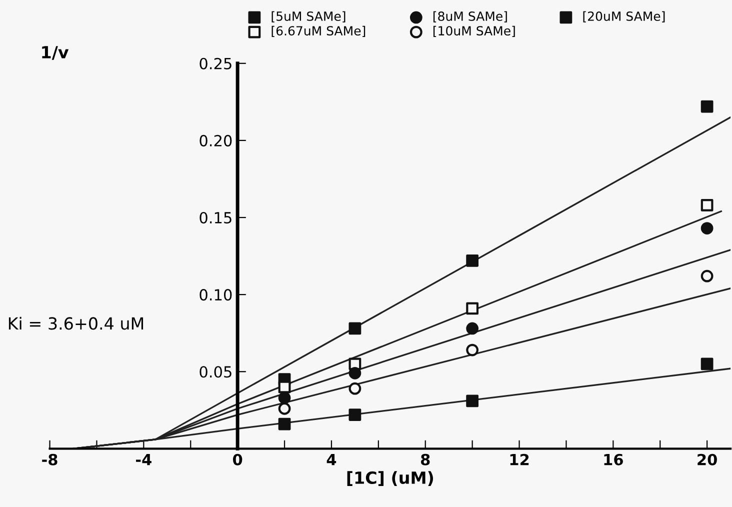 Image resolution: width=732 pixels, height=507 pixels. What do you see at coordinates (50, 460) in the screenshot?
I see `x-tick-label: -8` at bounding box center [50, 460].